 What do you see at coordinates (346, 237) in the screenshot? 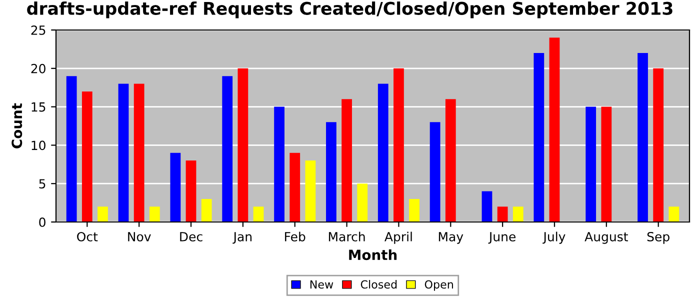
I see `x-tick-label: March` at bounding box center [346, 237].